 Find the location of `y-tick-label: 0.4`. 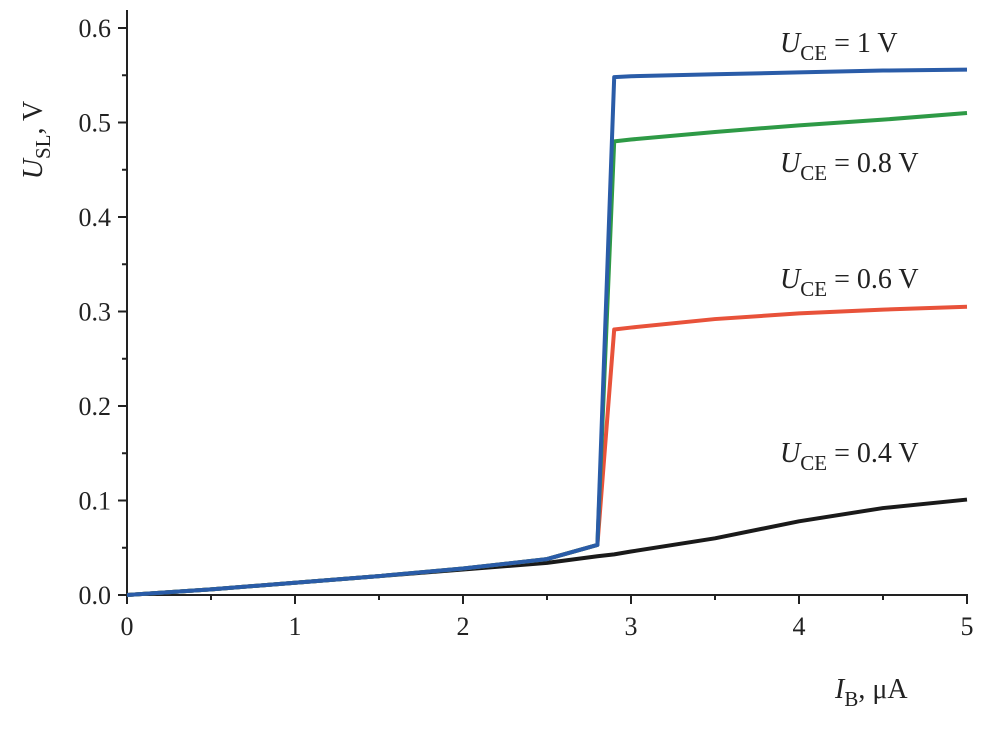

y-tick-label: 0.4 is located at coordinates (95, 217).